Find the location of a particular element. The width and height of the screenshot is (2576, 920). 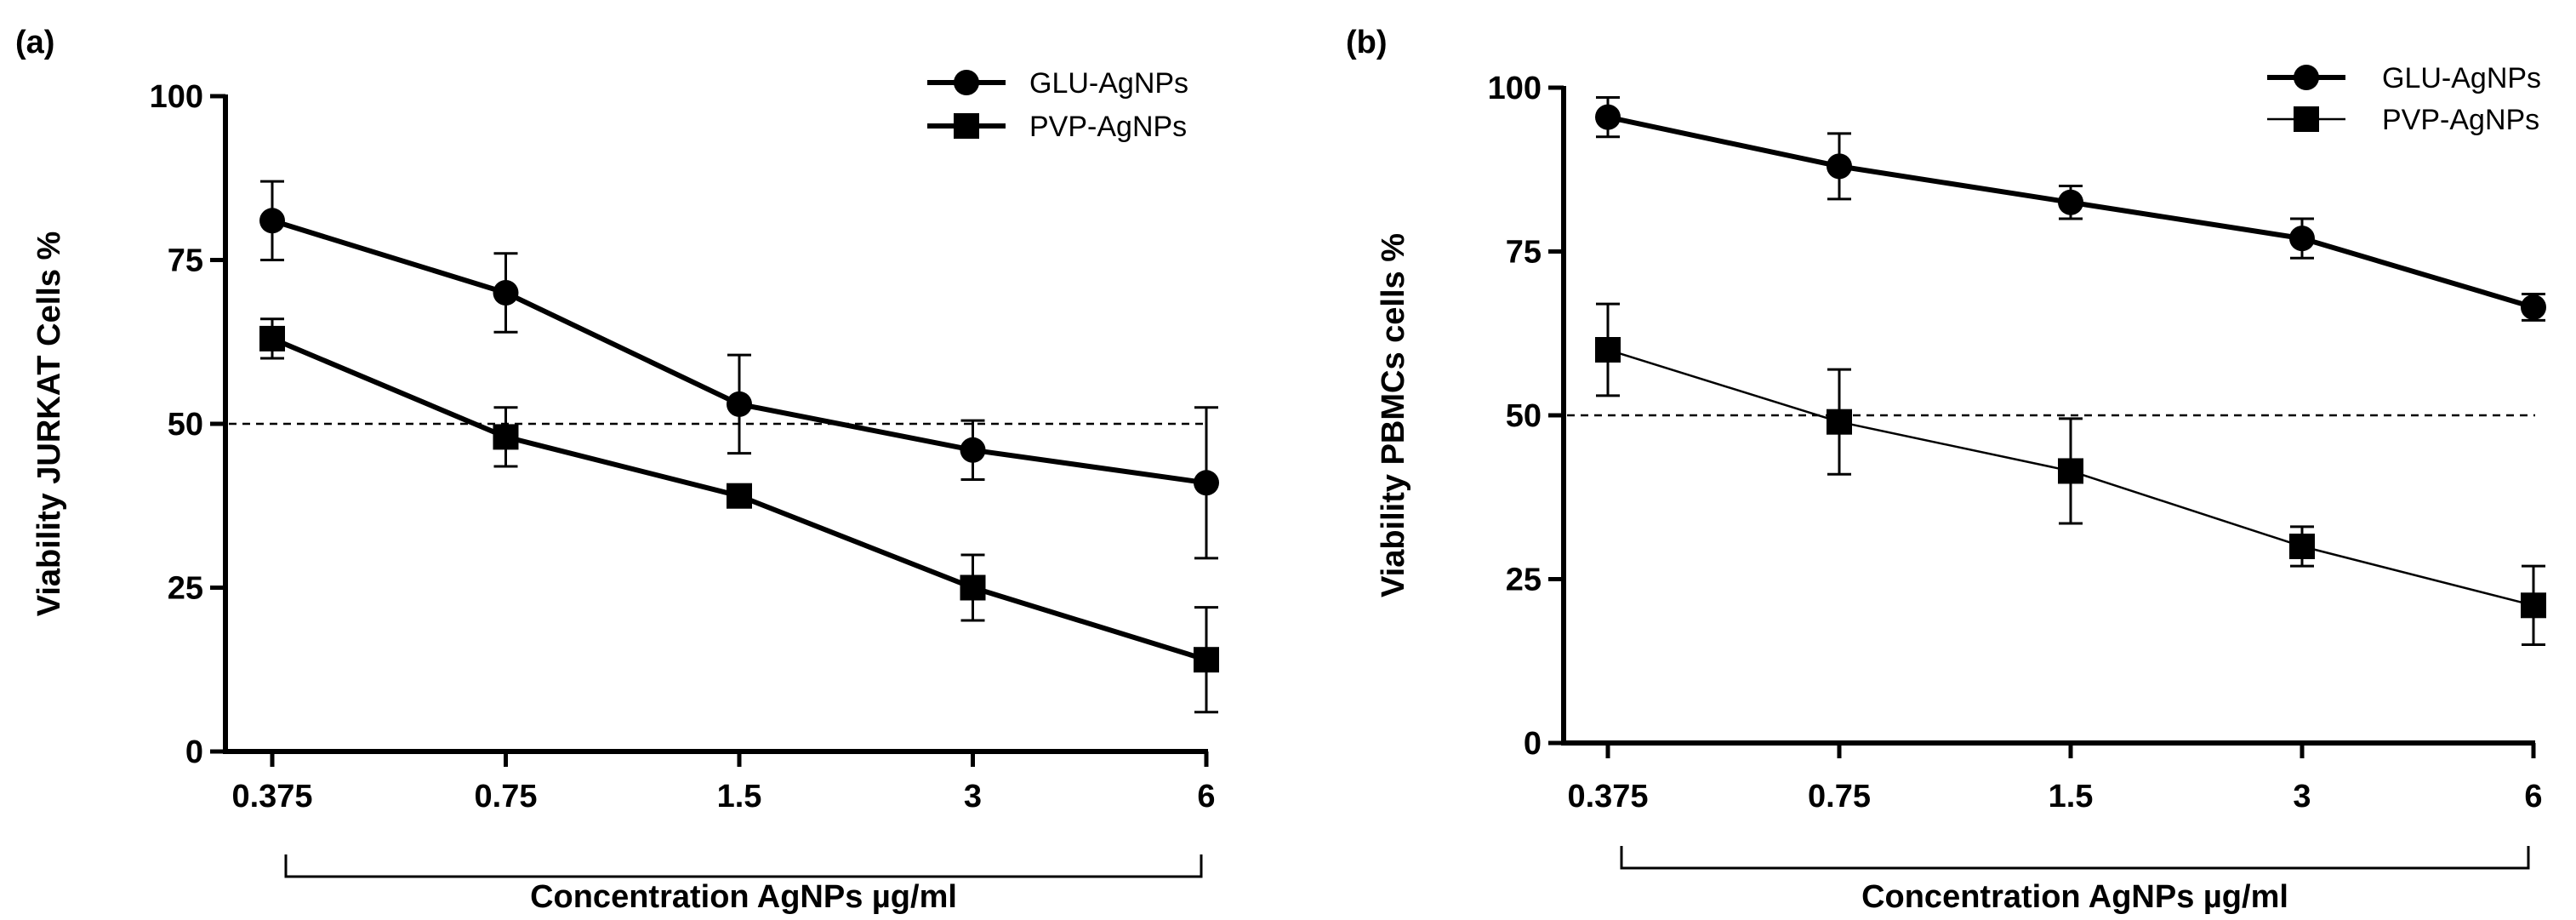

series-glu-agnps is located at coordinates (2071, 209).